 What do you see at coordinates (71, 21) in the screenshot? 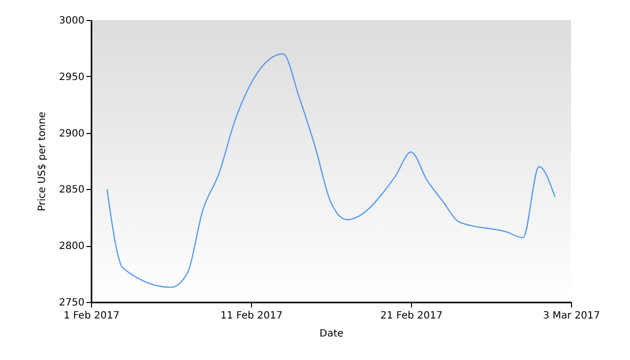
I see `y-tick-label: 3000` at bounding box center [71, 21].